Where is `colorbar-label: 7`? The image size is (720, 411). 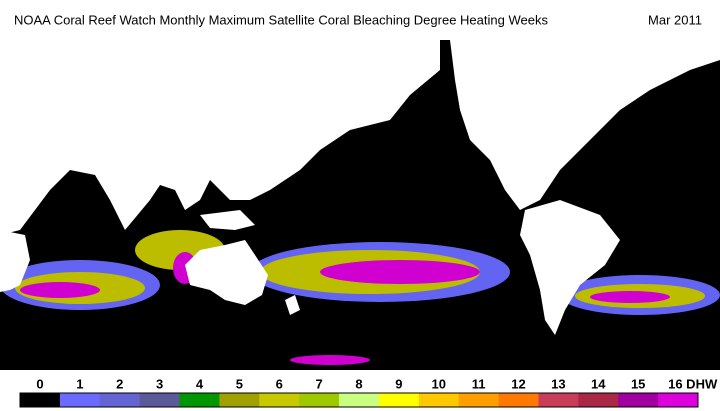 colorbar-label: 7 is located at coordinates (319, 383).